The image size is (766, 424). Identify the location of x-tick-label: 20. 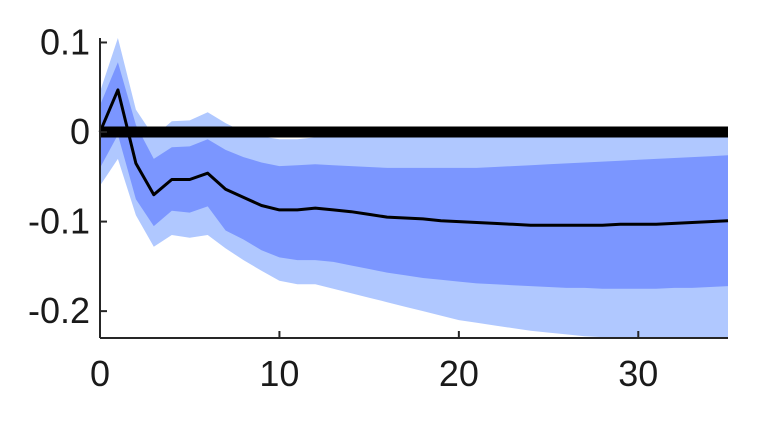
(459, 373).